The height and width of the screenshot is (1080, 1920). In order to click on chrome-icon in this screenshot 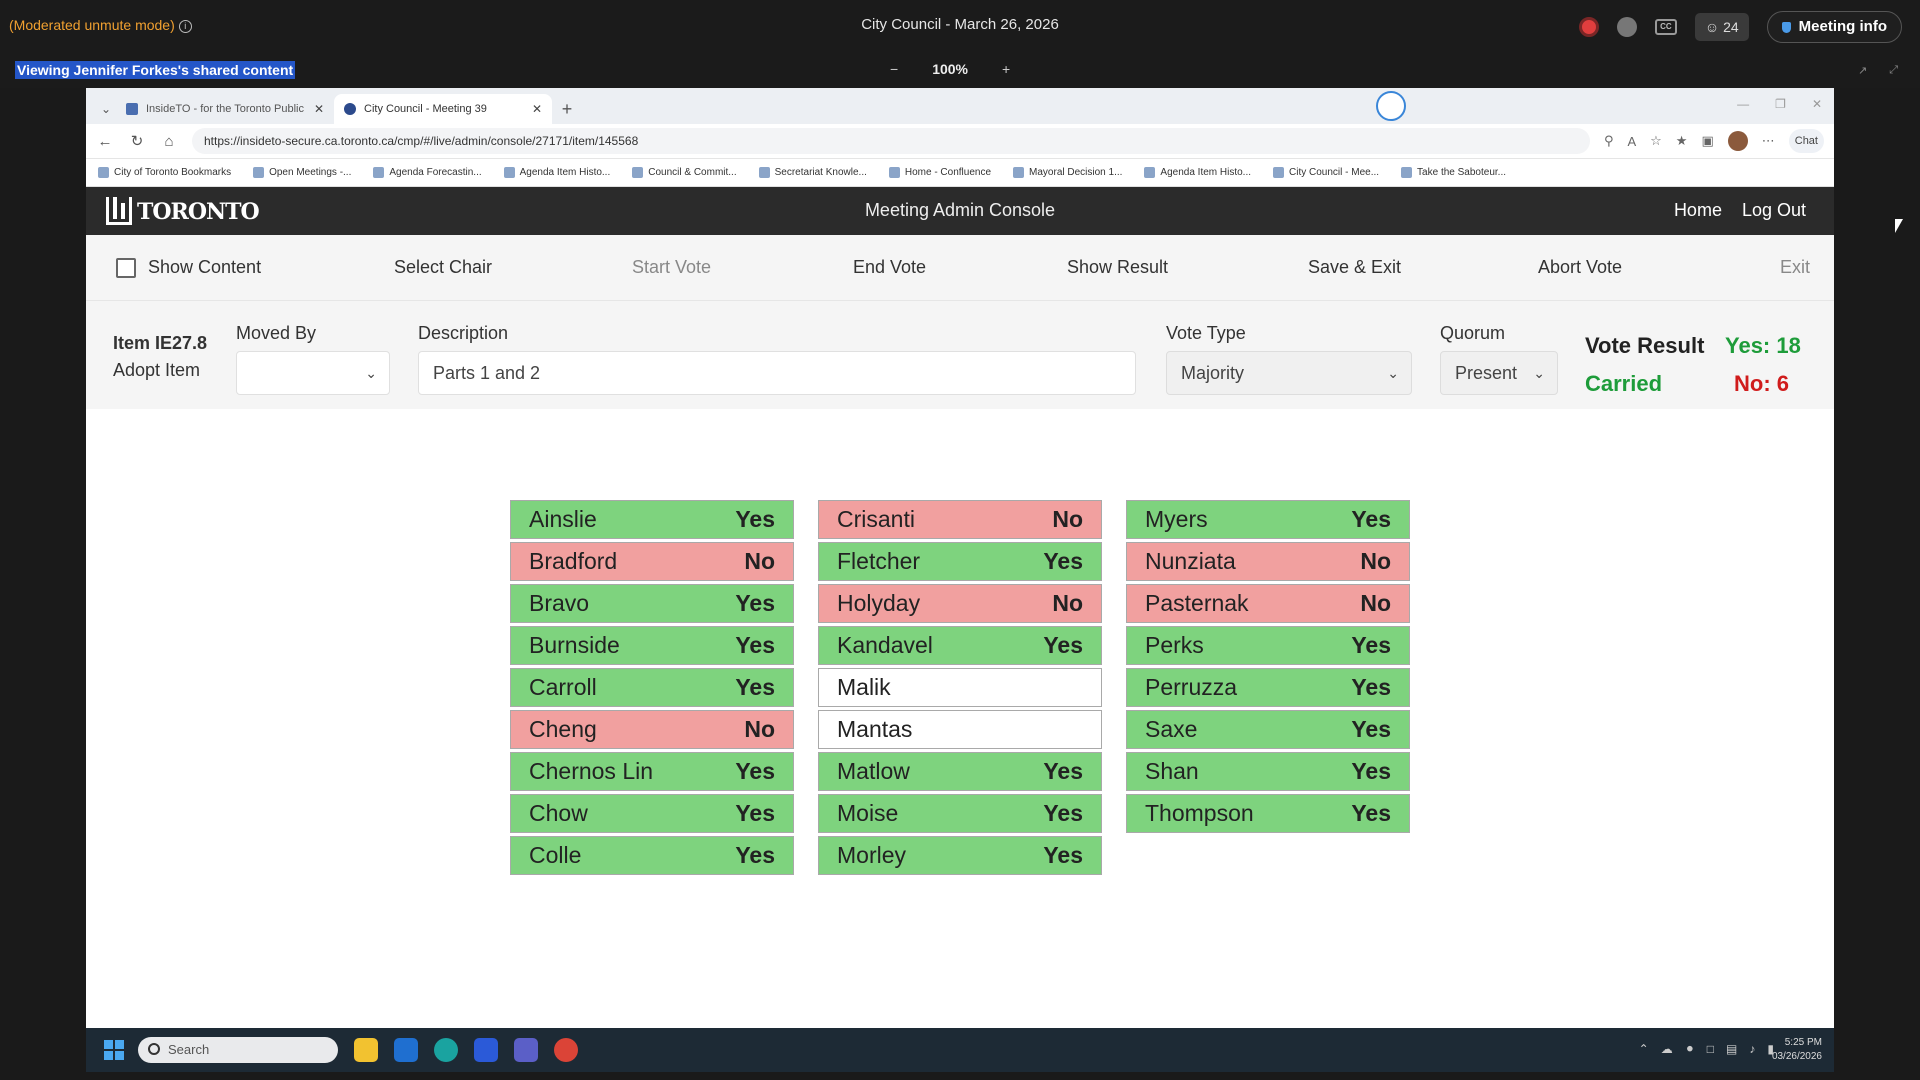, I will do `click(566, 1050)`.